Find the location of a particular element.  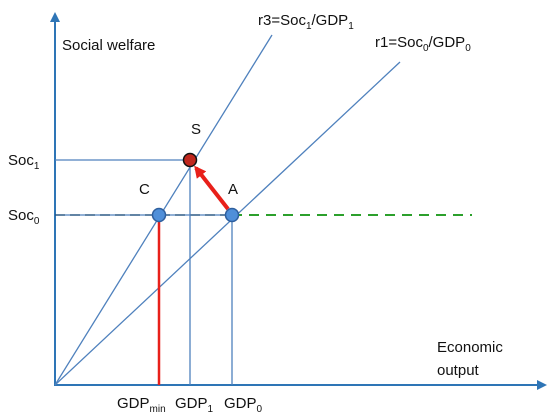

label-part: r3=Soc is located at coordinates (282, 20).